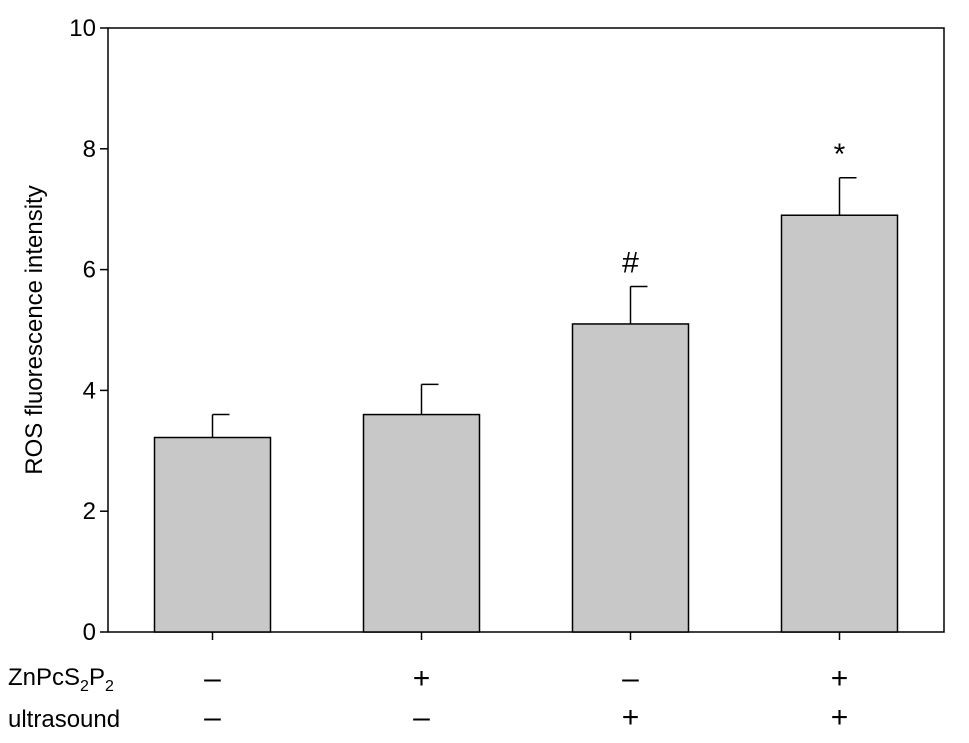 Image resolution: width=969 pixels, height=743 pixels. What do you see at coordinates (89, 270) in the screenshot?
I see `y-tick-label: 6` at bounding box center [89, 270].